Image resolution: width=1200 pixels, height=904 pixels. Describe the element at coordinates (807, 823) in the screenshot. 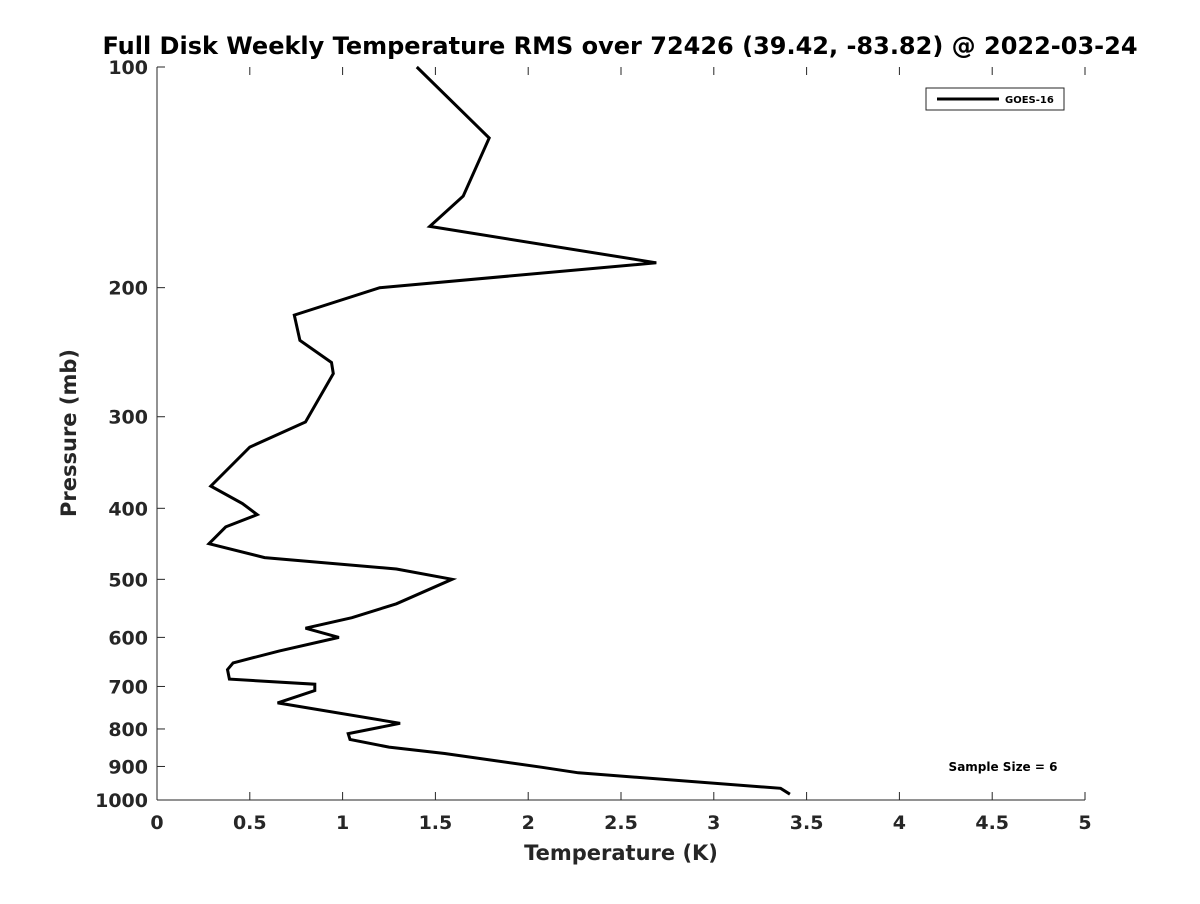

I see `x-tick-label: 3.5` at that location.